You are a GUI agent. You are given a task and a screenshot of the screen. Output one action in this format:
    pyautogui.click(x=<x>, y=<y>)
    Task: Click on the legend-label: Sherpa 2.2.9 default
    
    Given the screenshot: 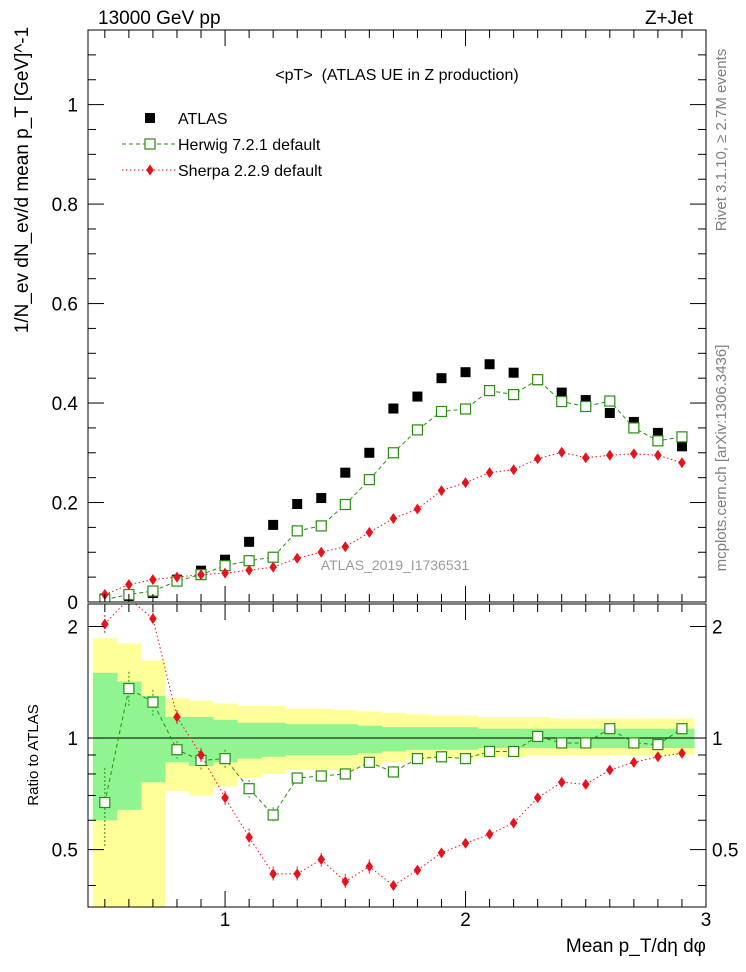 What is the action you would take?
    pyautogui.click(x=250, y=171)
    